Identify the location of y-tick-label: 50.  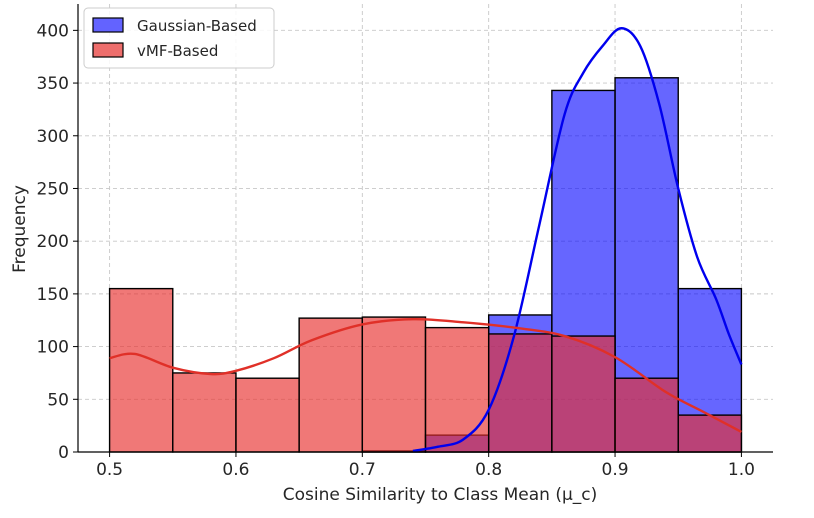
(58, 400).